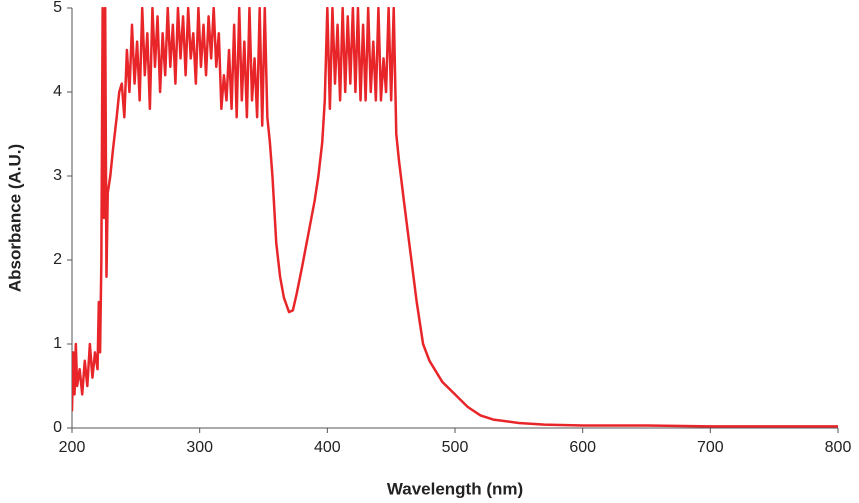 The image size is (859, 503). Describe the element at coordinates (57, 343) in the screenshot. I see `y-tick-label: 1` at that location.